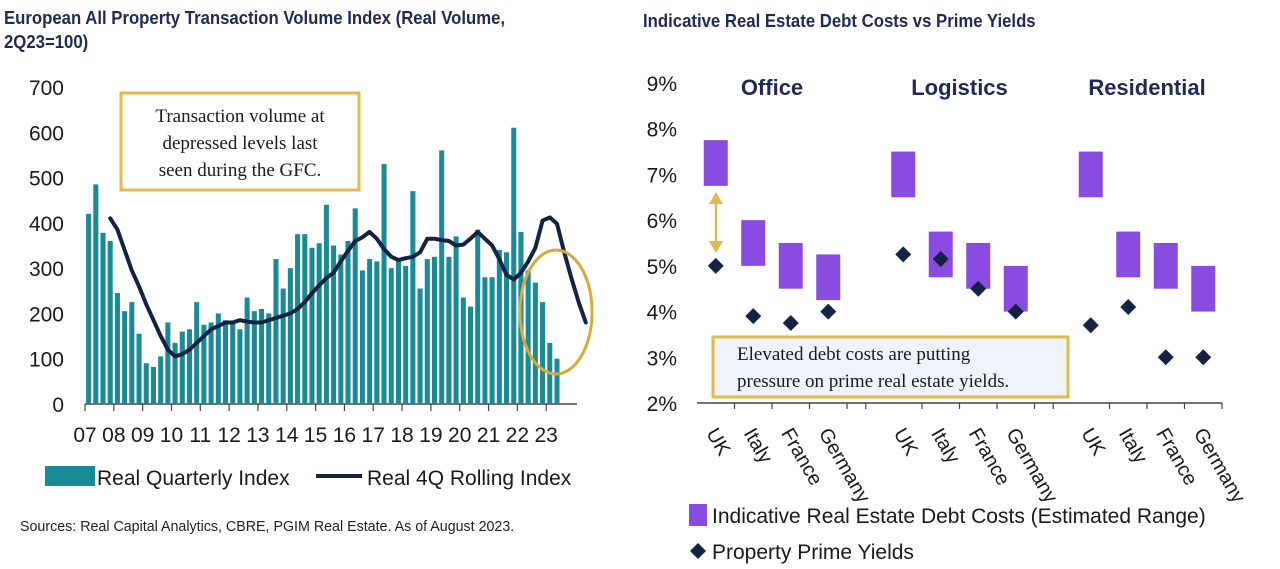  I want to click on y-tick-label: 2%, so click(662, 404).